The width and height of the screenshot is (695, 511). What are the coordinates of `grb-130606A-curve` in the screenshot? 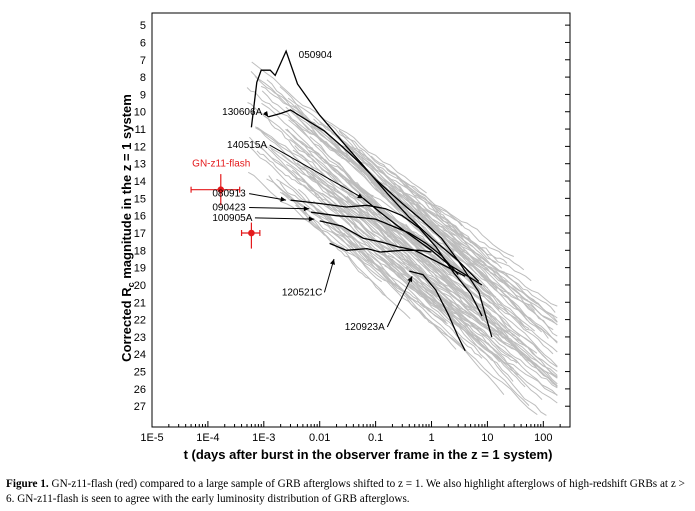 It's located at (380, 223).